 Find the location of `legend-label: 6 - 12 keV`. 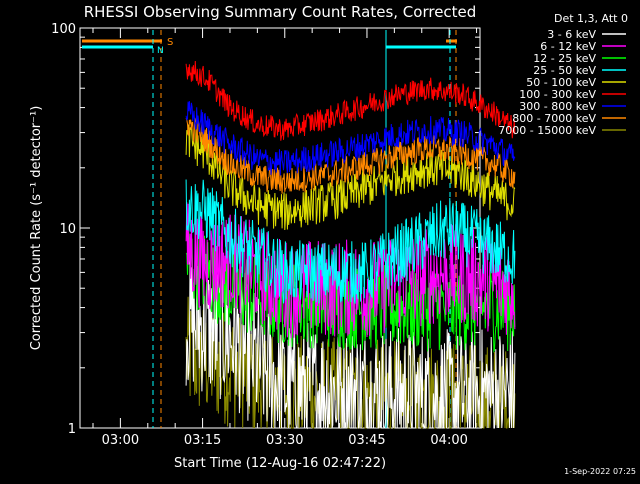

legend-label: 6 - 12 keV is located at coordinates (568, 46).